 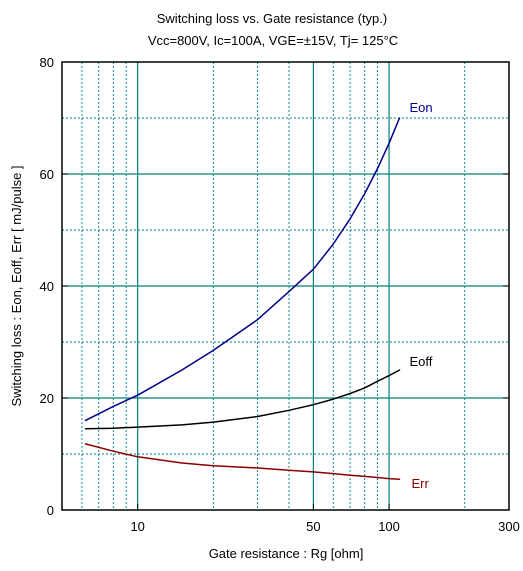 What do you see at coordinates (420, 361) in the screenshot?
I see `series-label-eoff: Eoff` at bounding box center [420, 361].